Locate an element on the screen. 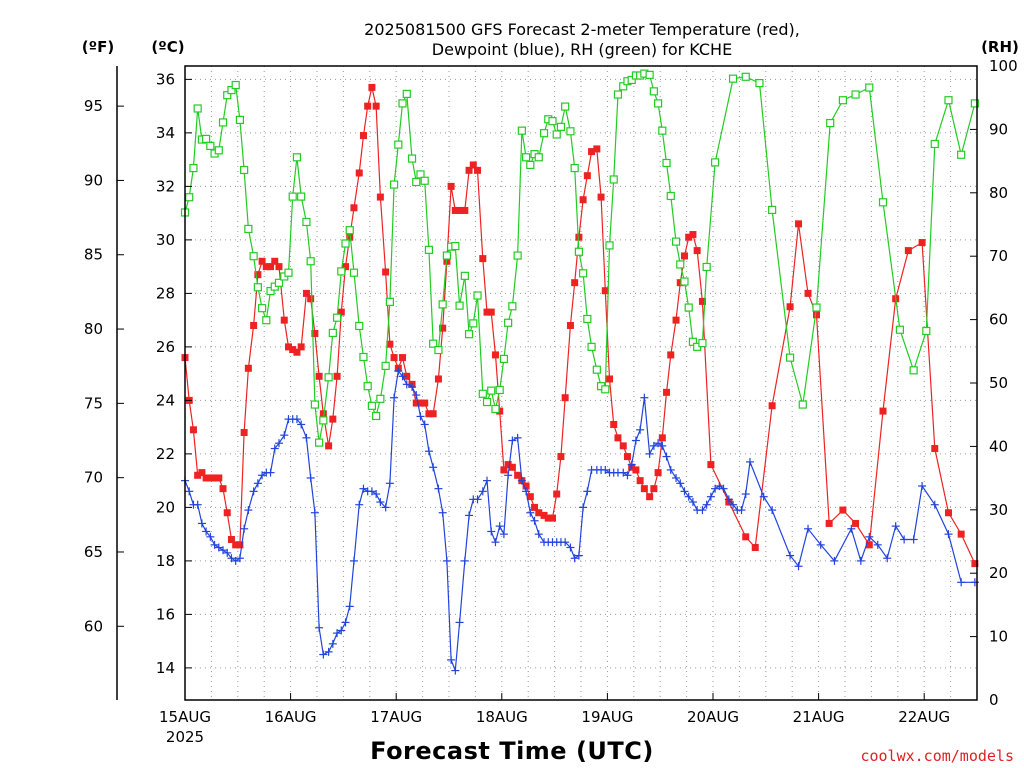  rh-tick-label: 10 is located at coordinates (998, 637).